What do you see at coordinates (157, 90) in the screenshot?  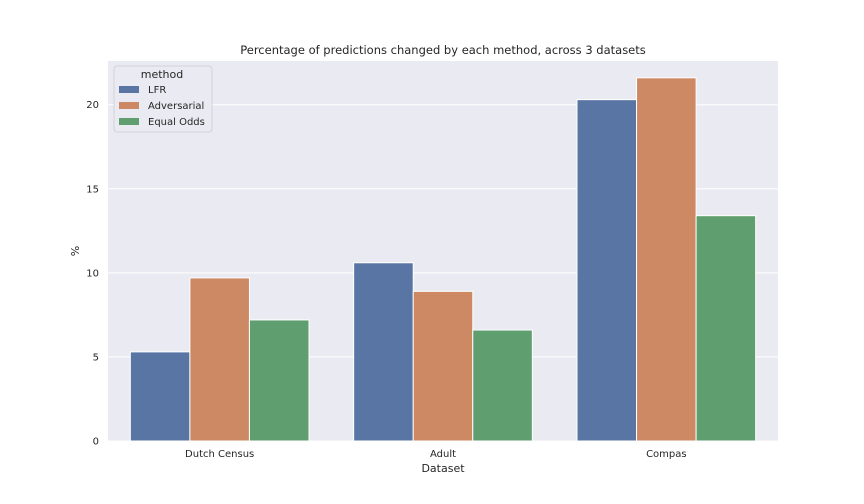 I see `legend-label: LFR` at bounding box center [157, 90].